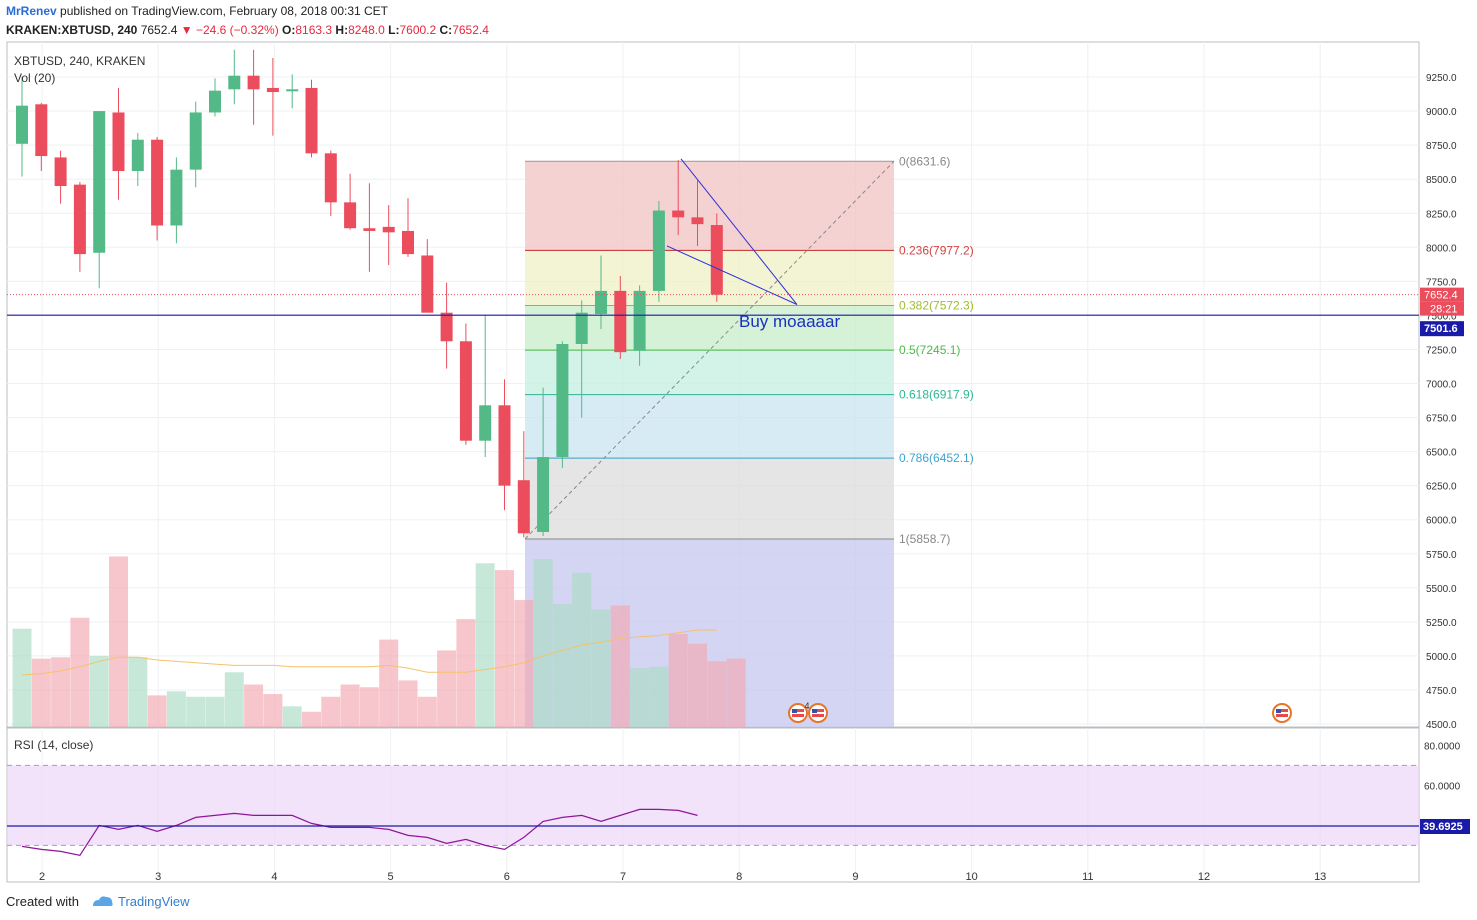 This screenshot has width=1477, height=920. Describe the element at coordinates (53, 745) in the screenshot. I see `rsi-title: RSI (14, close)` at that location.